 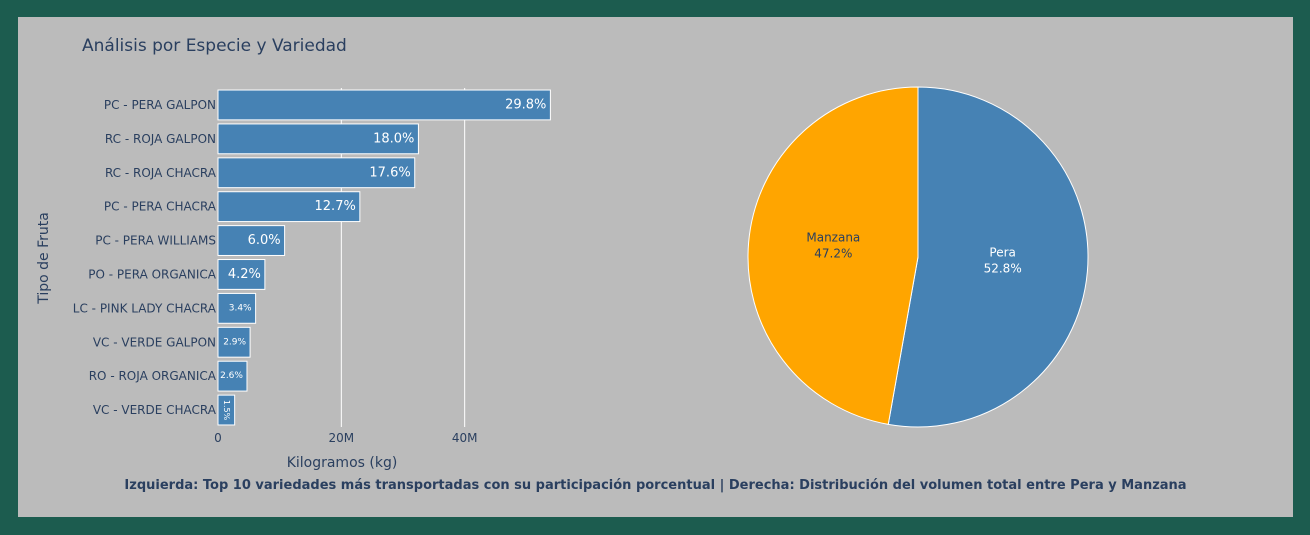 I want to click on x-axis-title: Kilogramos (kg), so click(x=342, y=463).